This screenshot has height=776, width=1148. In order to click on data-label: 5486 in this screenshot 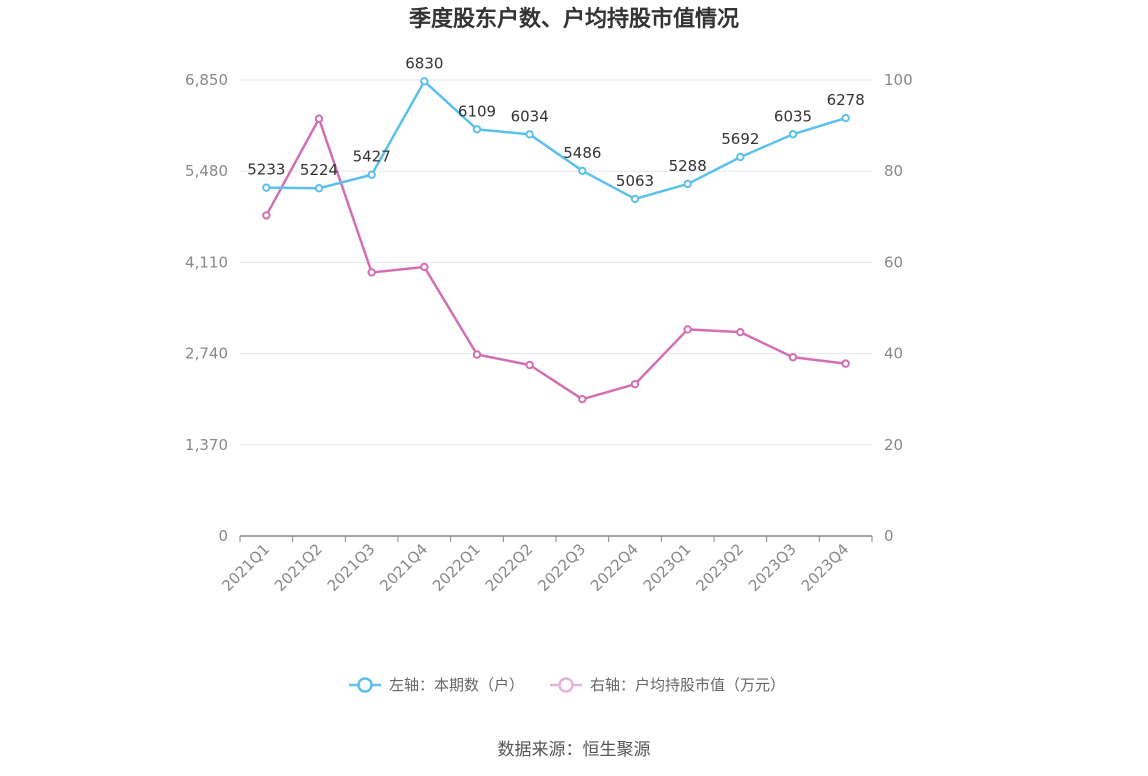, I will do `click(582, 153)`.